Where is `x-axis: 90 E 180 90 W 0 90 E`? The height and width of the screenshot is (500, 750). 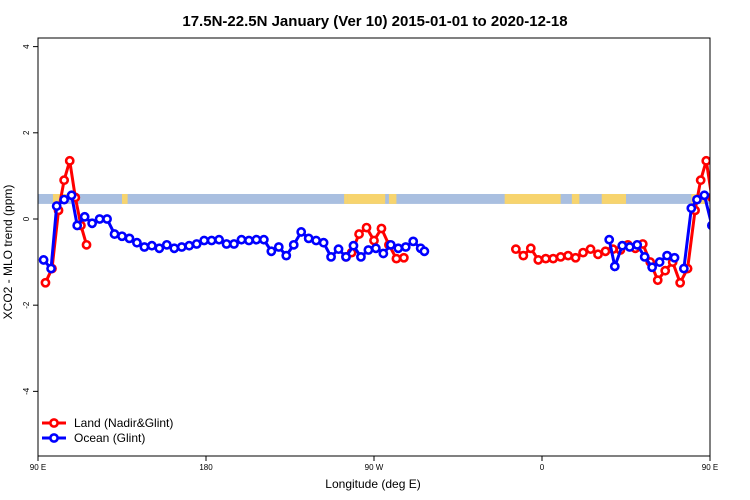 x-axis: 90 E 180 90 W 0 90 E is located at coordinates (374, 464).